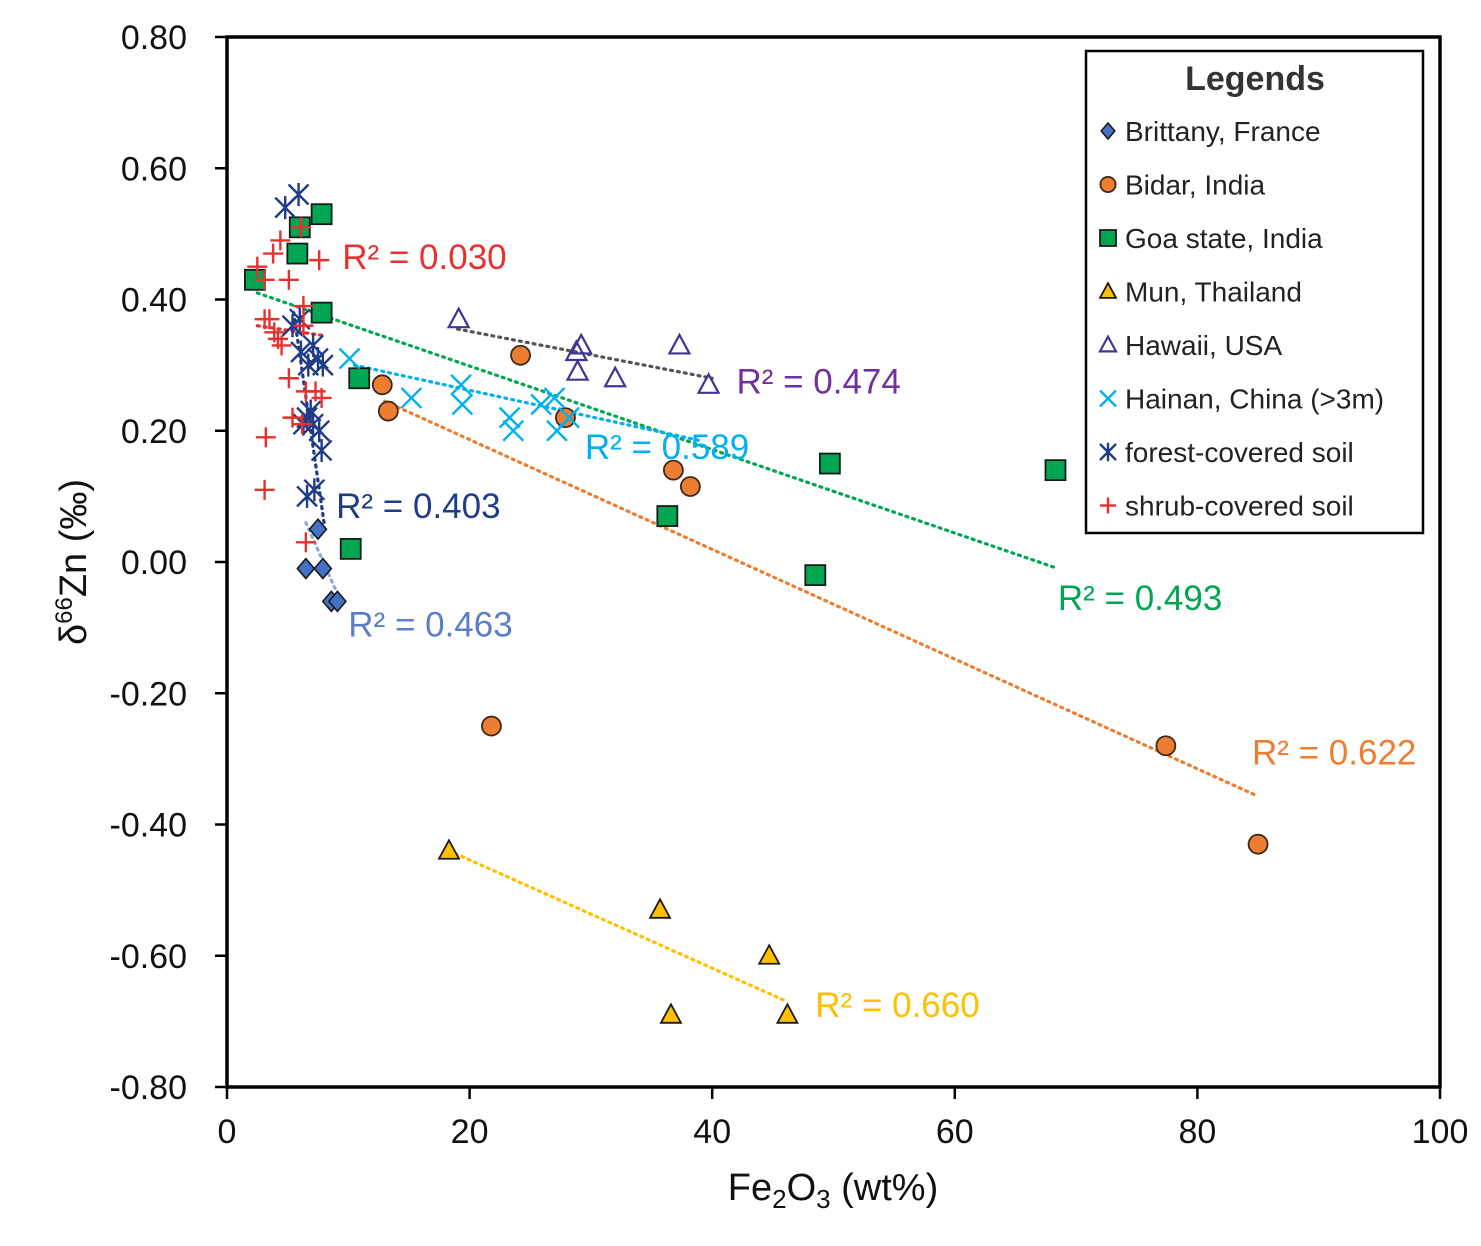 The image size is (1481, 1246). I want to click on x-tick-label: 80, so click(1197, 1132).